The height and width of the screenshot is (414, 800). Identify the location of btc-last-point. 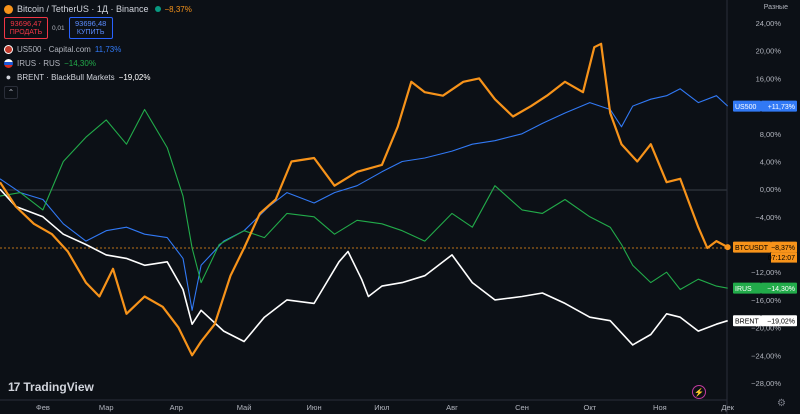
(727, 247).